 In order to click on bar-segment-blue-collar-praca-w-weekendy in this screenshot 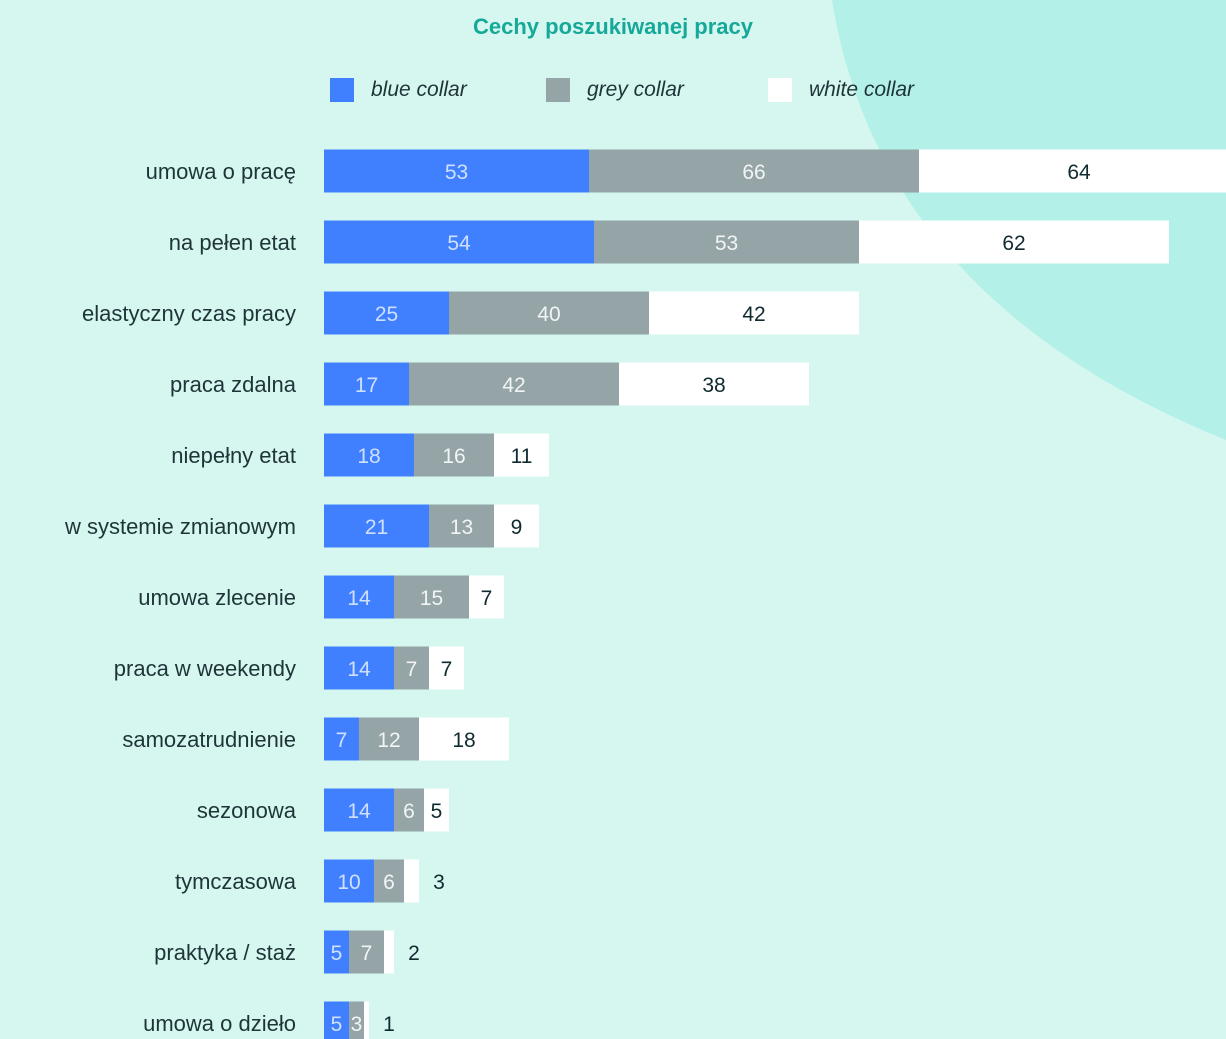, I will do `click(359, 668)`.